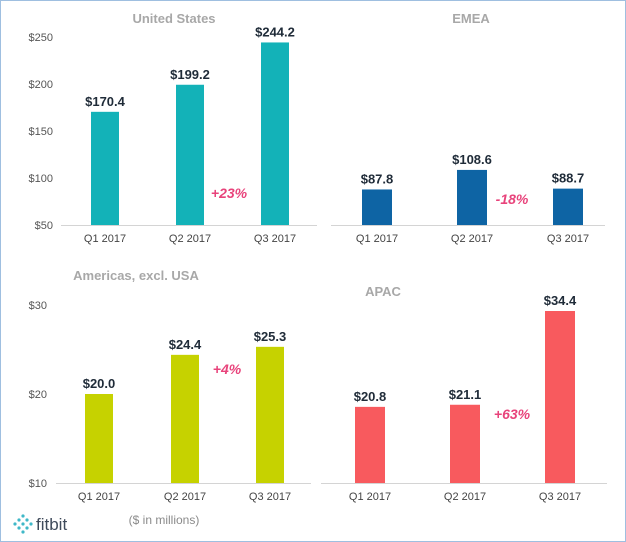 The width and height of the screenshot is (626, 542). Describe the element at coordinates (185, 344) in the screenshot. I see `data-label: $24.4` at that location.